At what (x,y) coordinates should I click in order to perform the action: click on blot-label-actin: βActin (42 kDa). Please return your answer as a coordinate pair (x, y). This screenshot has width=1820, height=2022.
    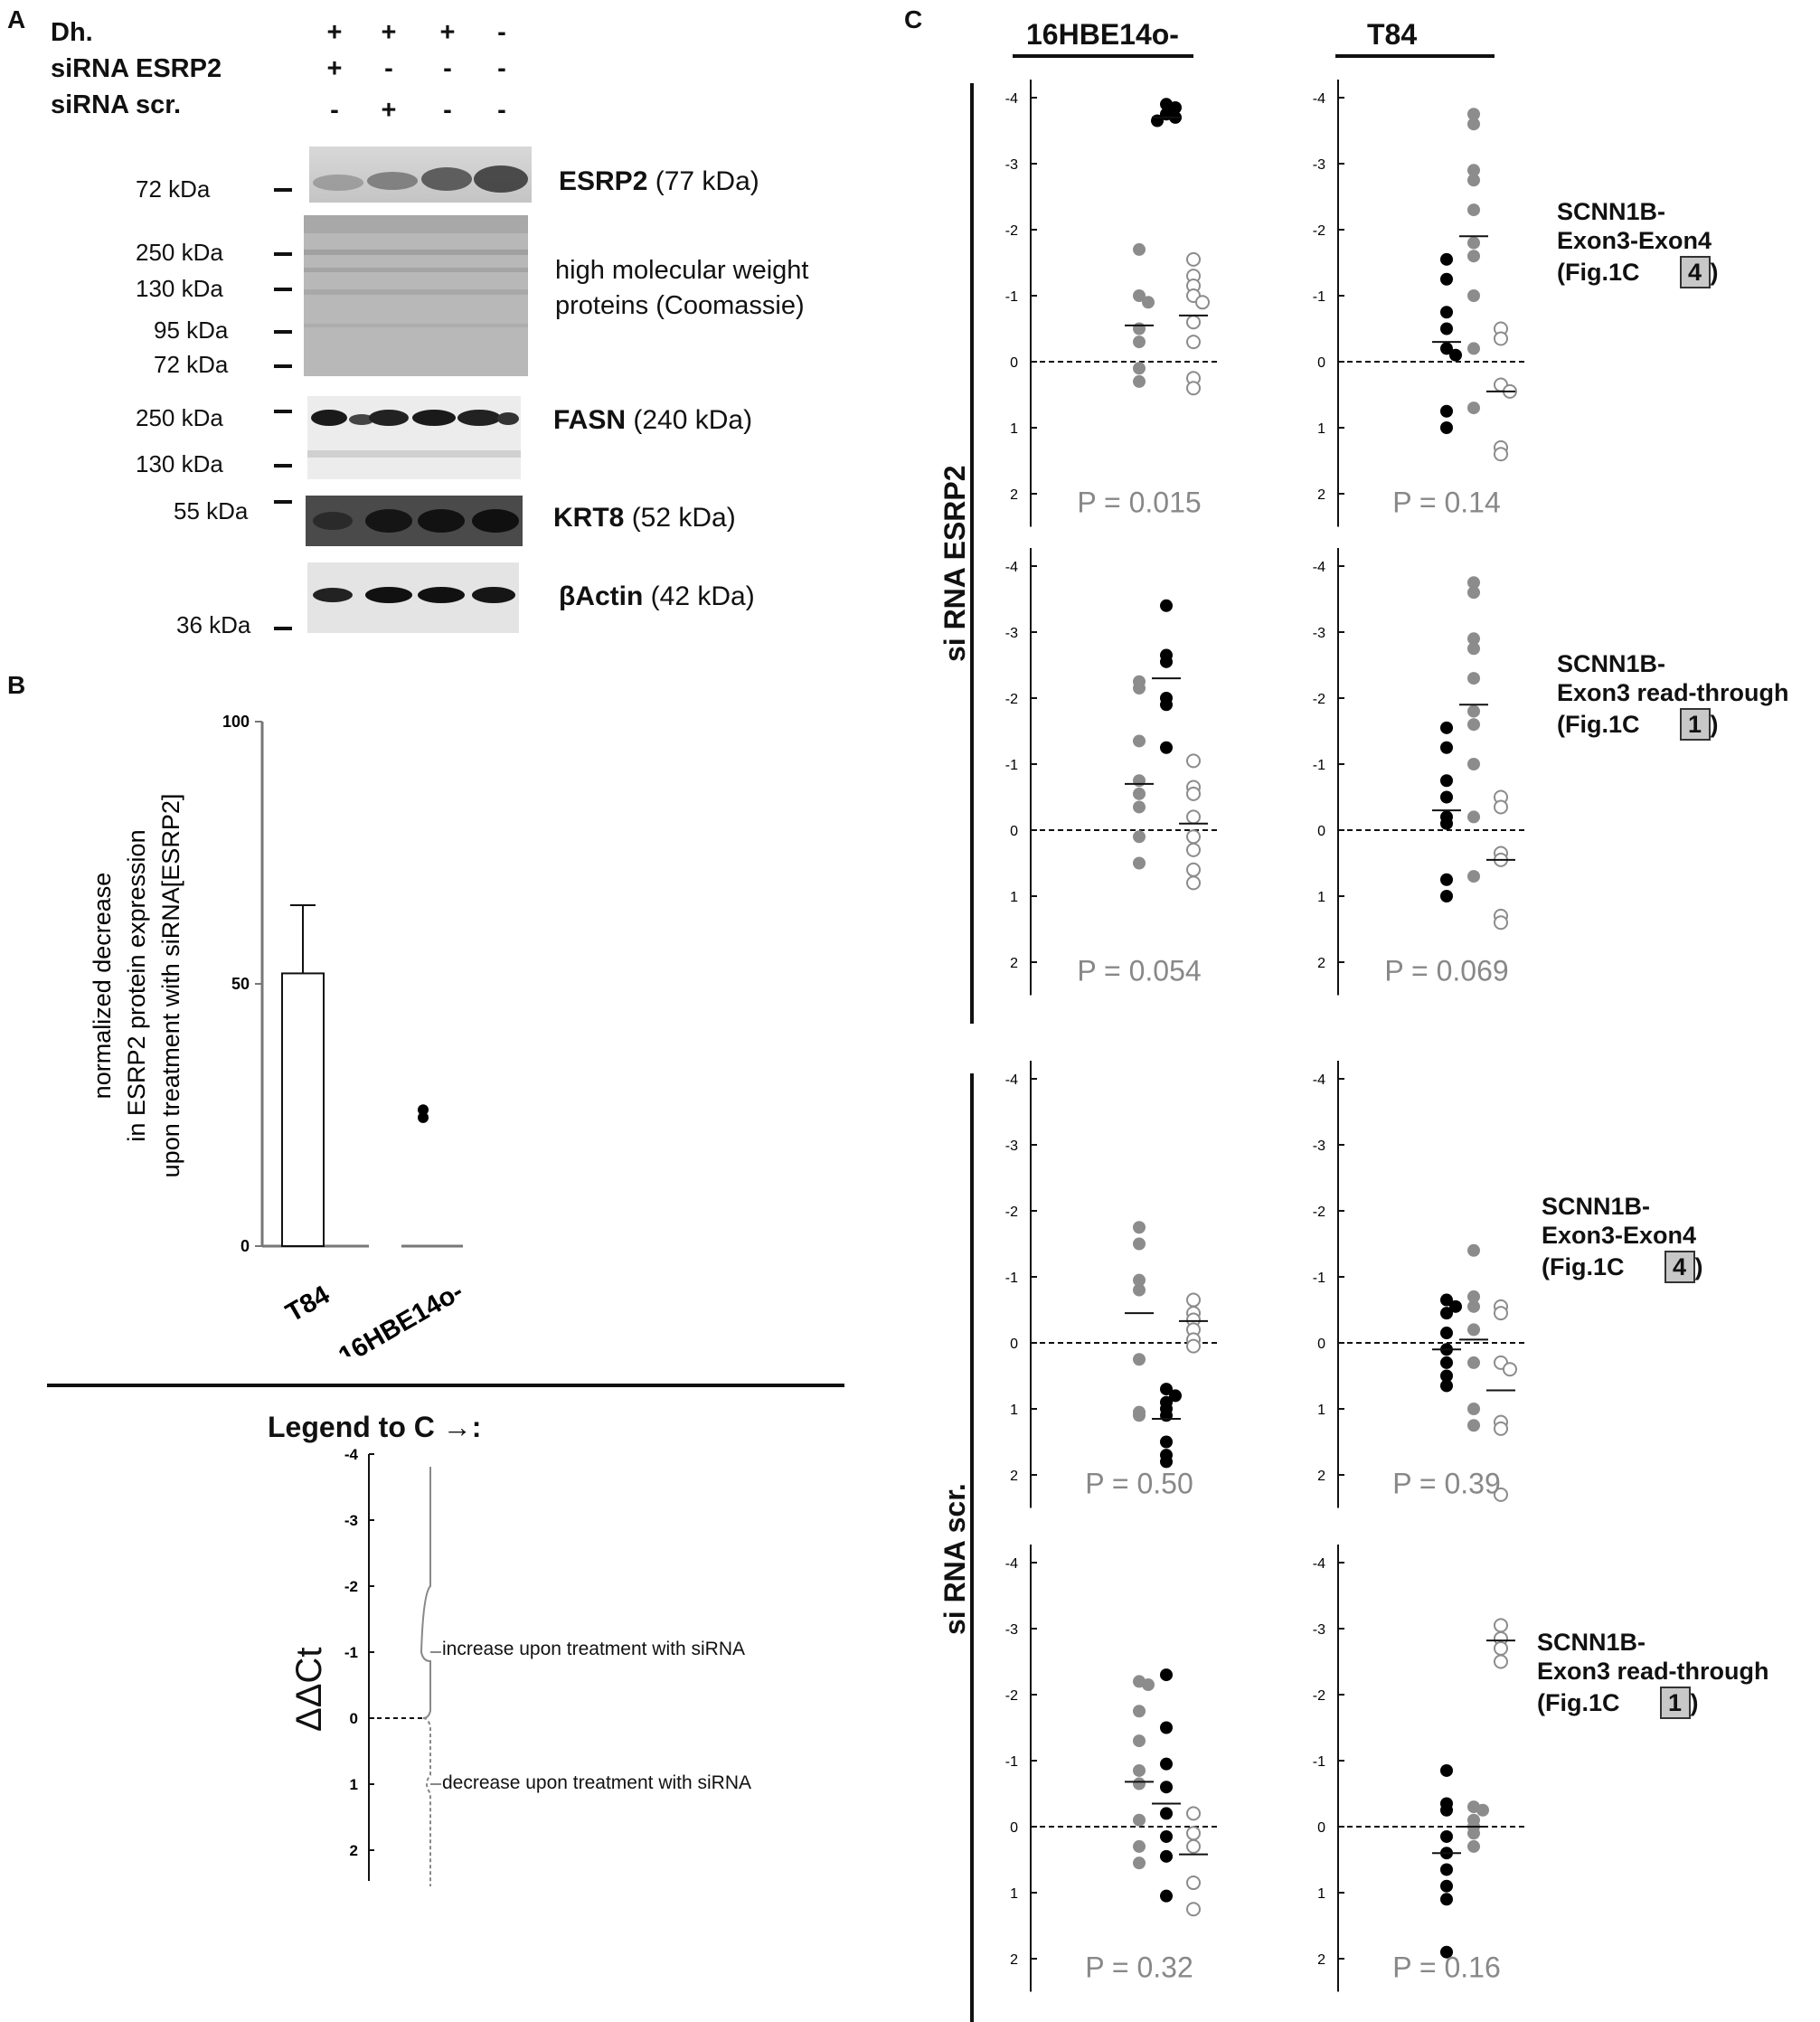
    Looking at the image, I should click on (657, 596).